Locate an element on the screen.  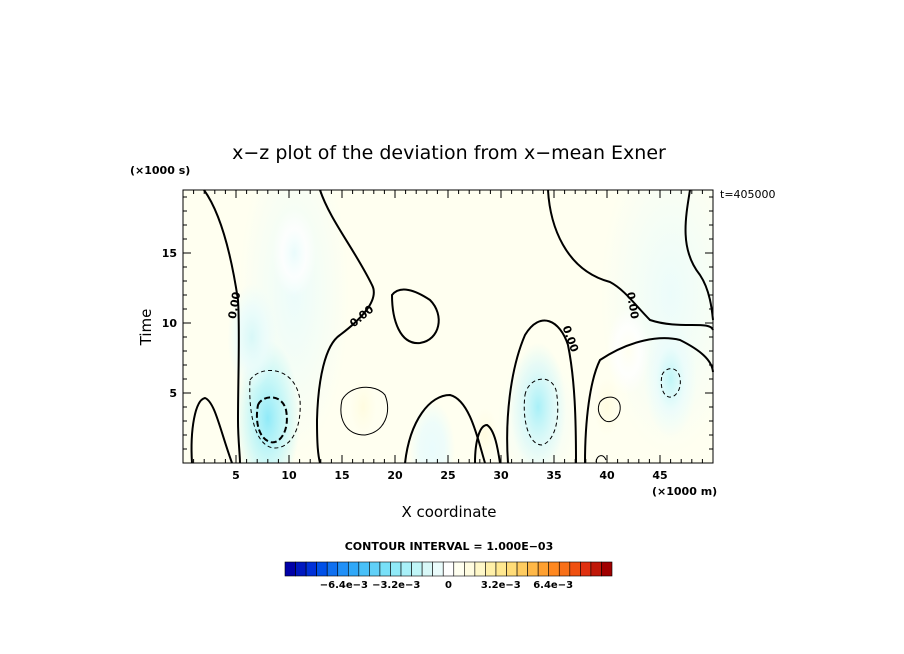
time-tag: t=405000 is located at coordinates (748, 194).